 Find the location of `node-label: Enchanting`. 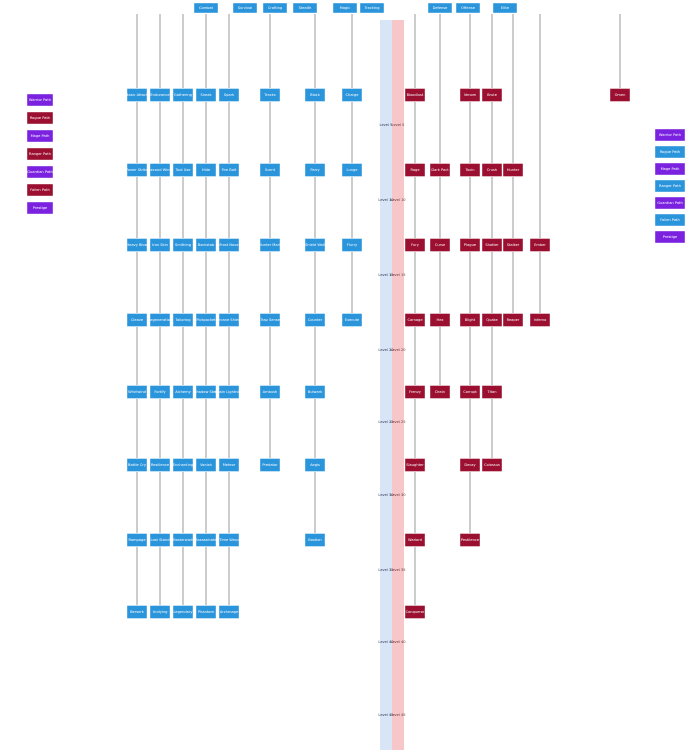

node-label: Enchanting is located at coordinates (183, 465).